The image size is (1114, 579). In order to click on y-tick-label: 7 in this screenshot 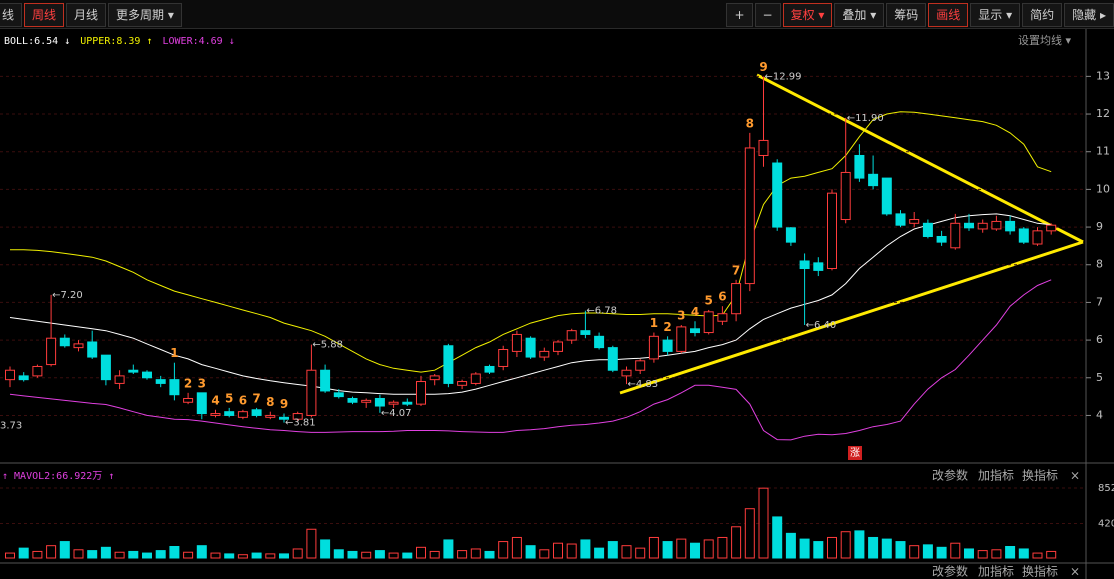, I will do `click(1099, 301)`.